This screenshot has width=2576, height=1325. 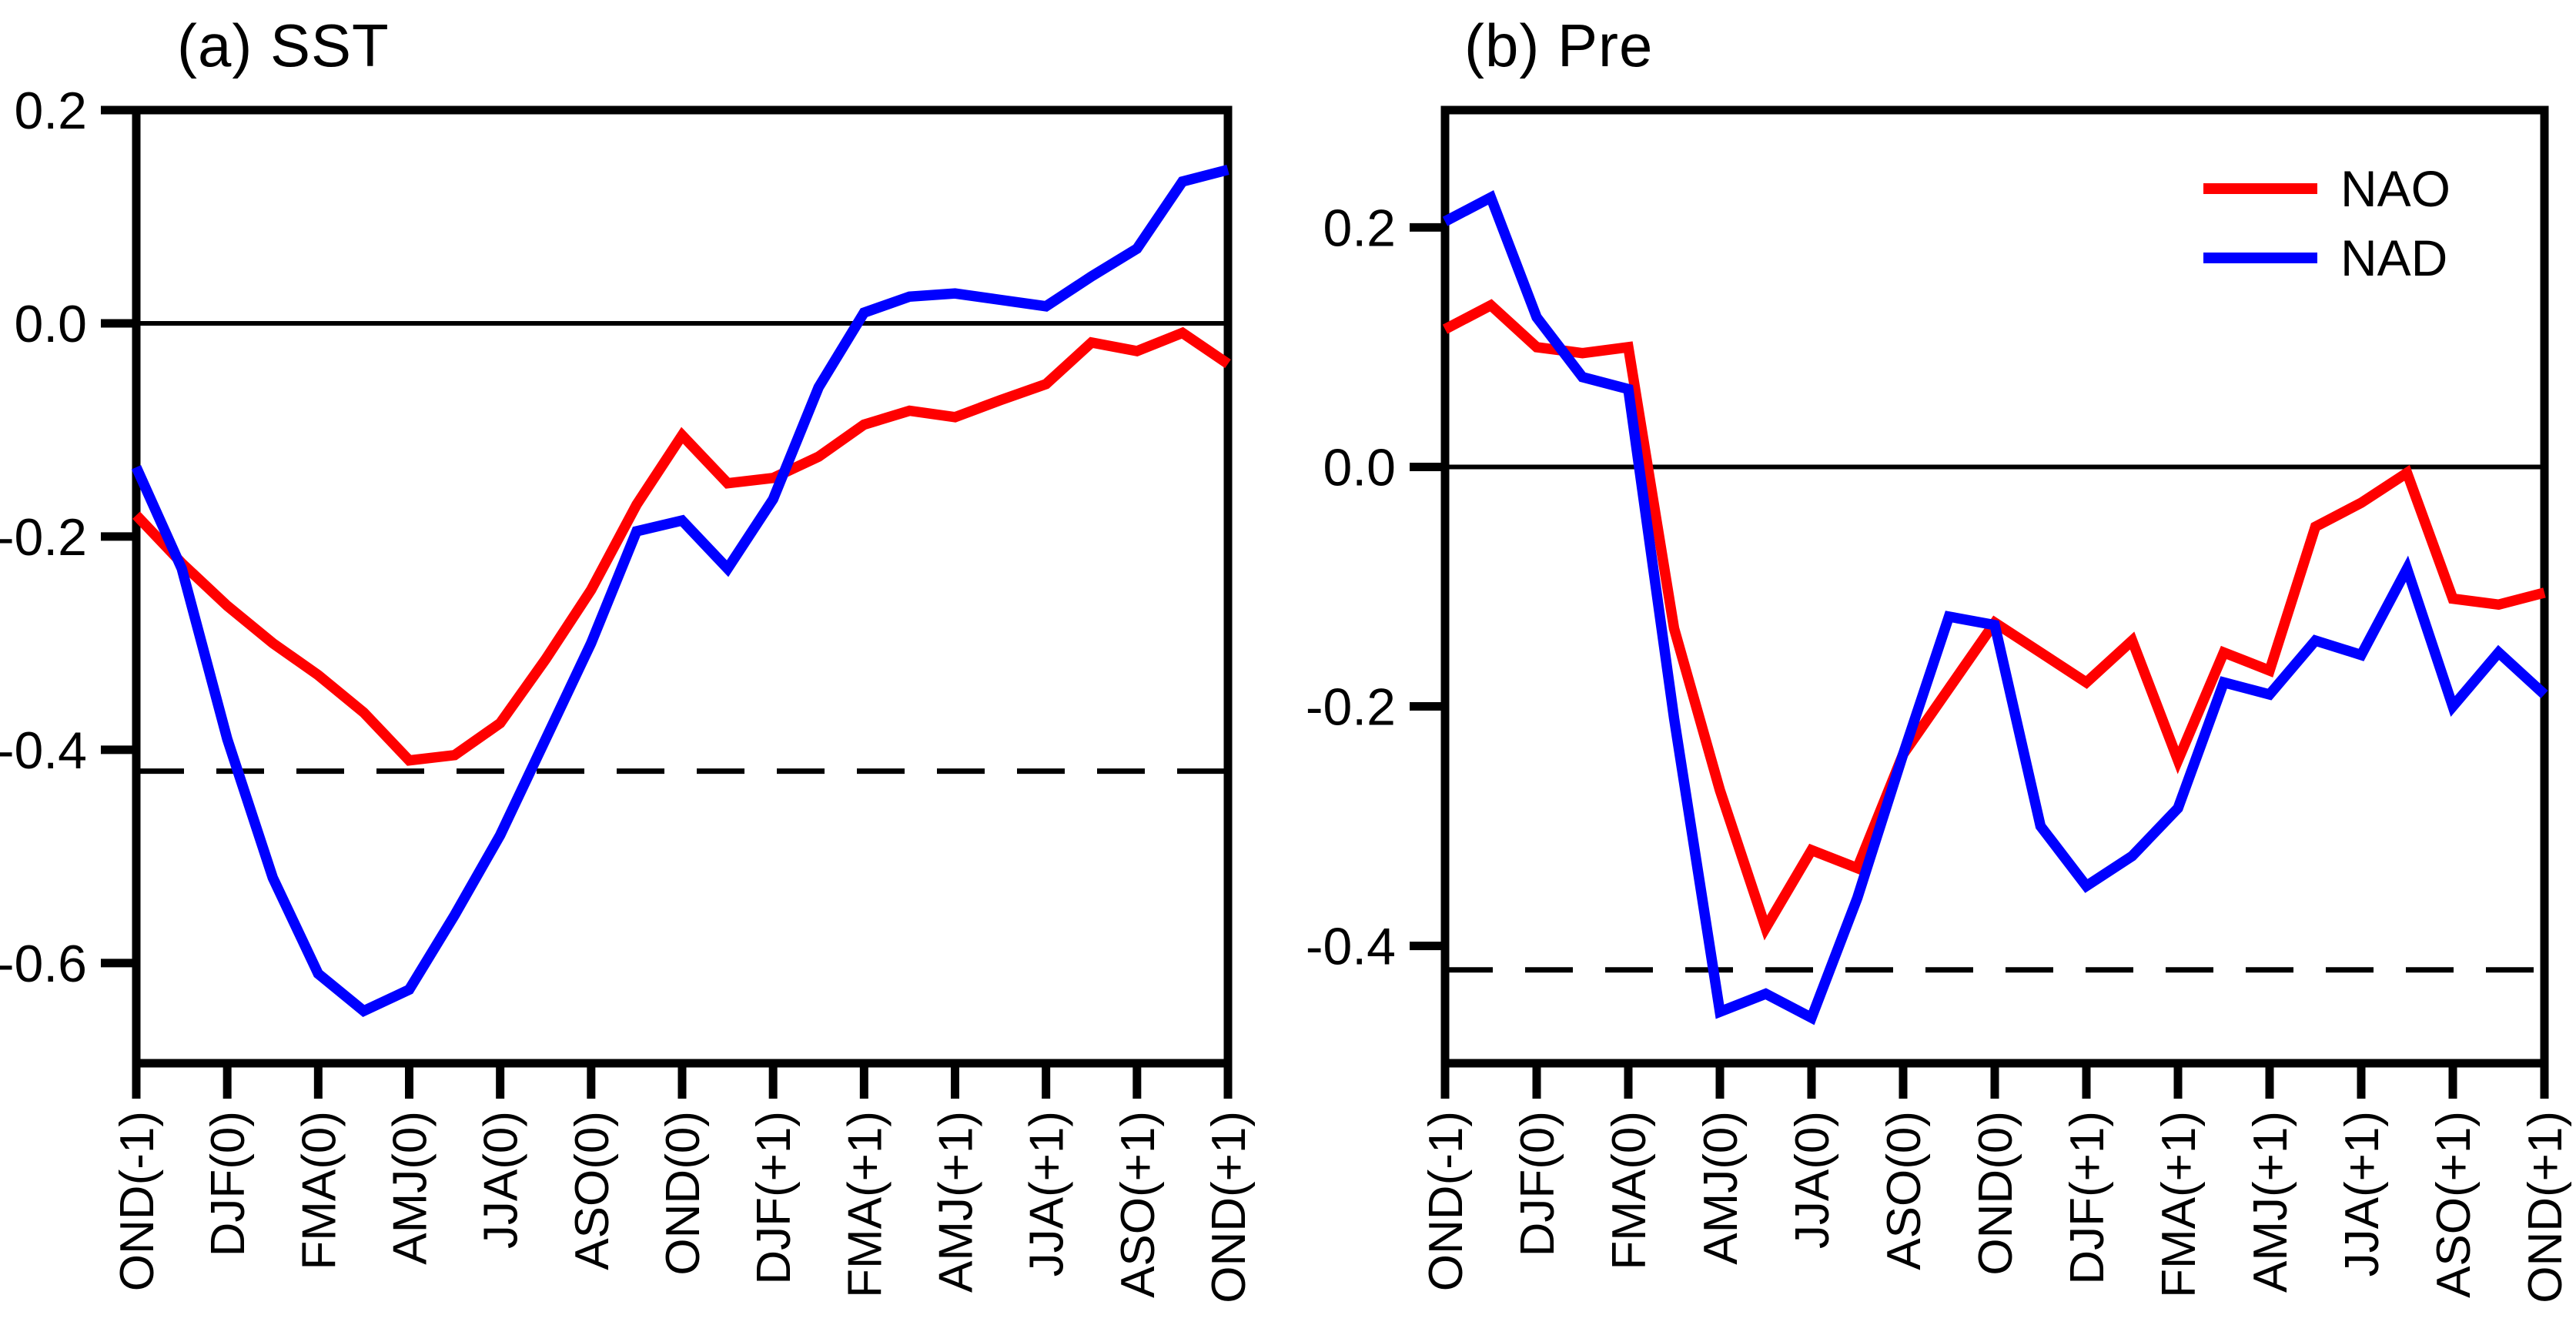 I want to click on nad-line-swatch-icon, so click(x=2260, y=258).